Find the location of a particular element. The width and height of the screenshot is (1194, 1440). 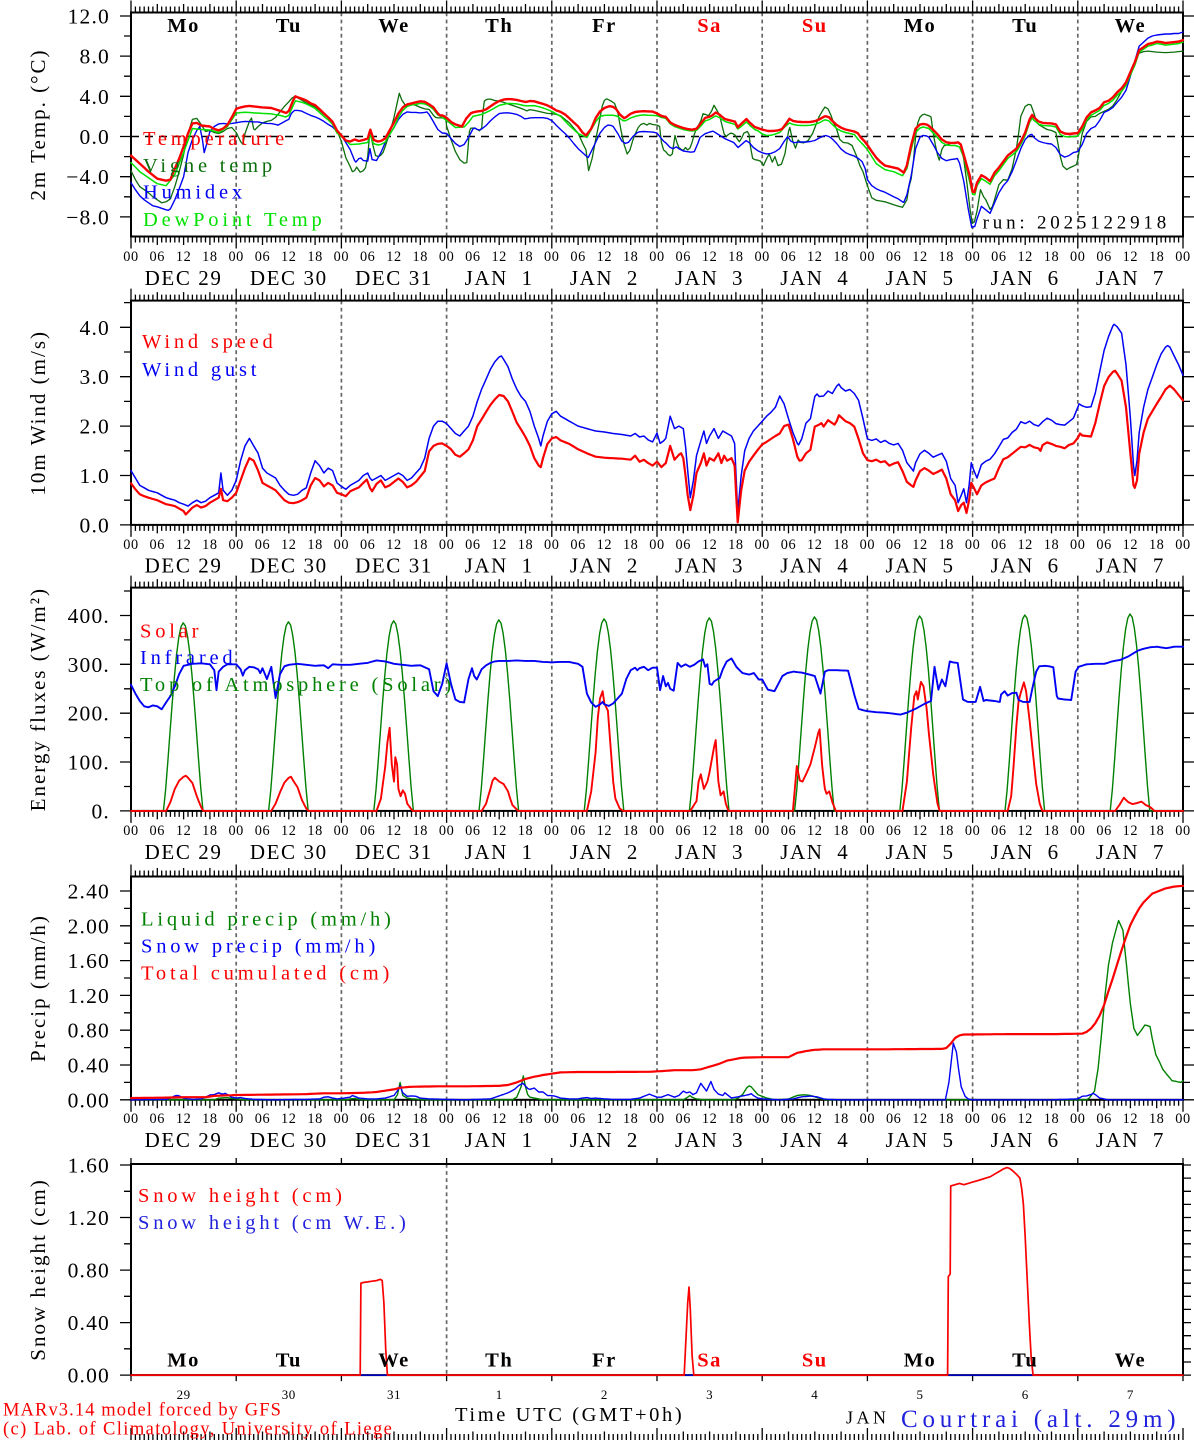

svg-text: 0. is located at coordinates (100, 811).